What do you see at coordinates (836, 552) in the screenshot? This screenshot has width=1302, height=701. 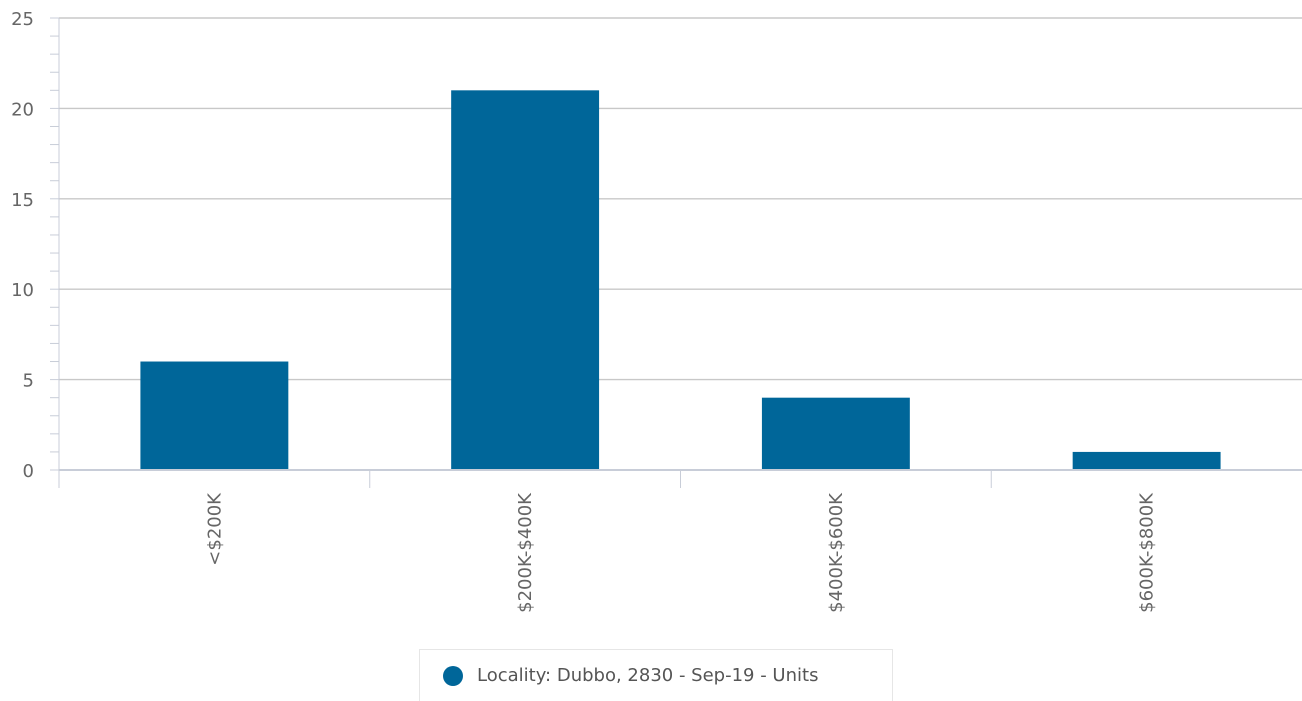 I see `x-tick-label: $400K-$600K` at bounding box center [836, 552].